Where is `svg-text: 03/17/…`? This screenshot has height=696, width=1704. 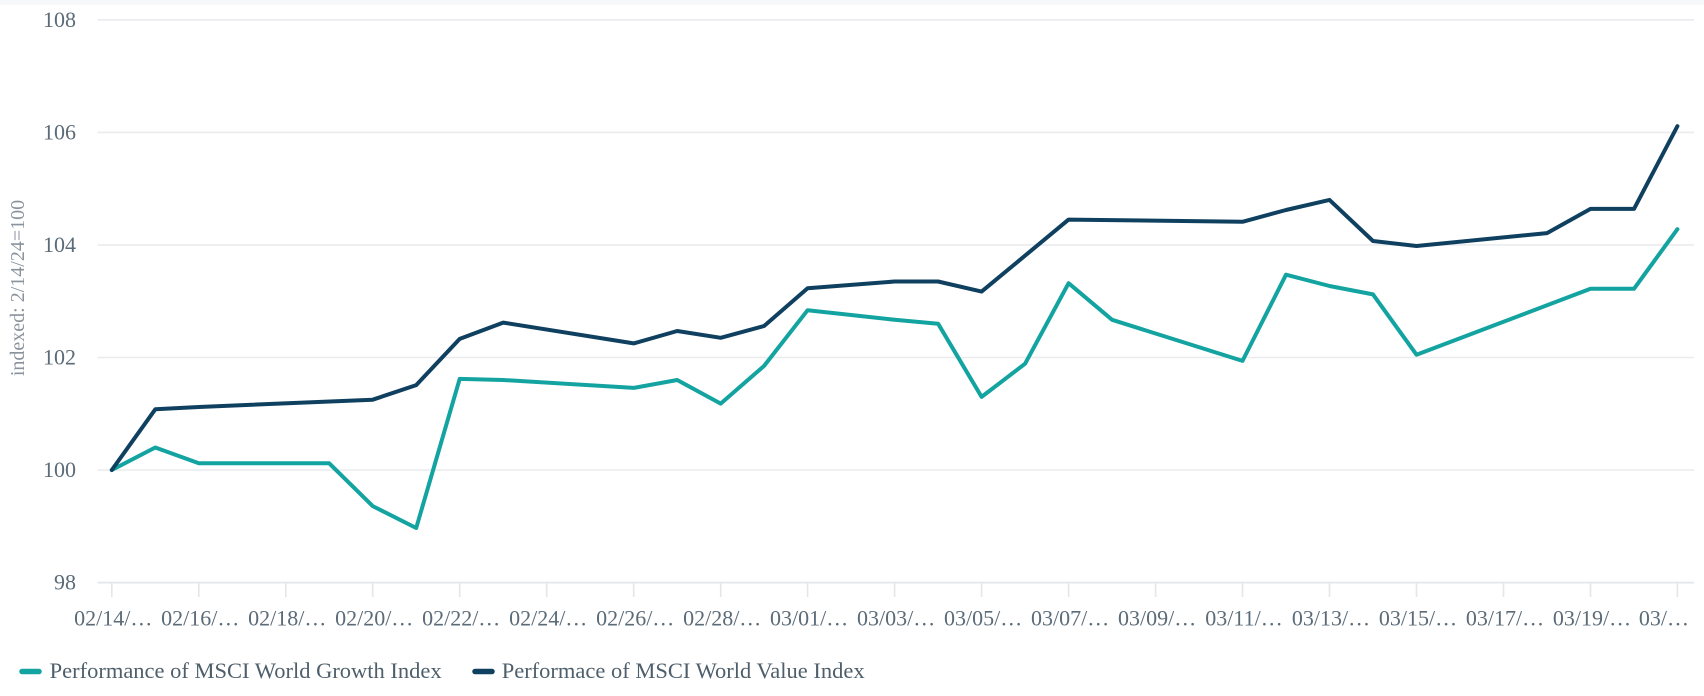
svg-text: 03/17/… is located at coordinates (1505, 618).